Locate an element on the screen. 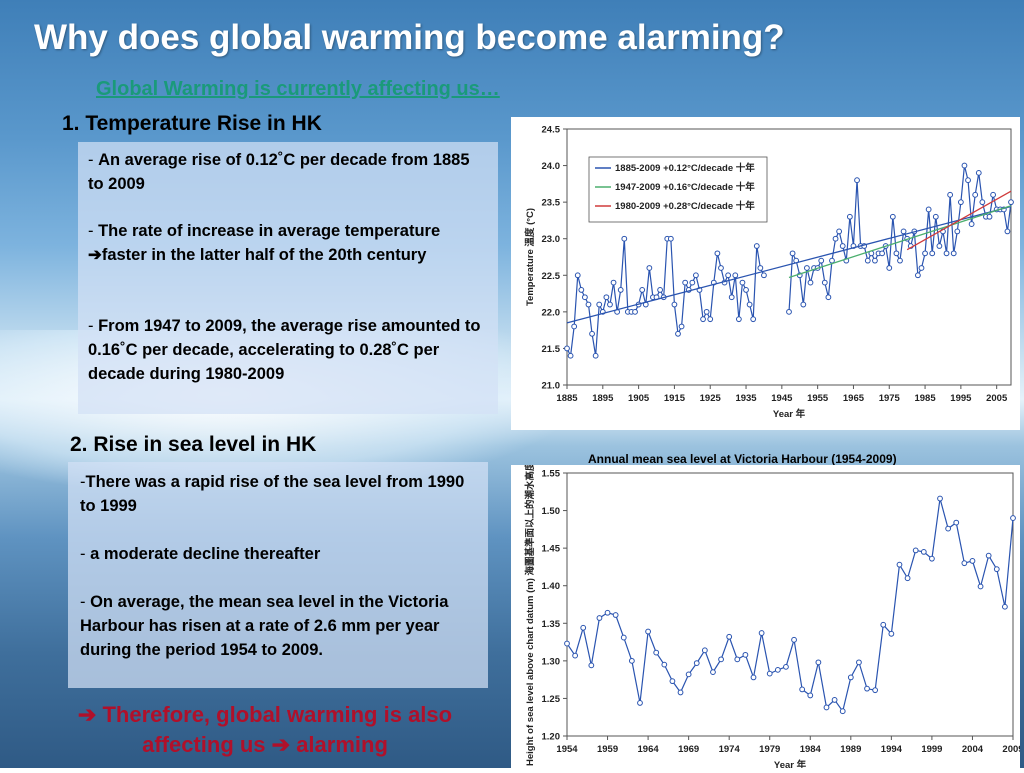 This screenshot has width=1024, height=773. temp-x-tick-label: 1935 is located at coordinates (746, 398).